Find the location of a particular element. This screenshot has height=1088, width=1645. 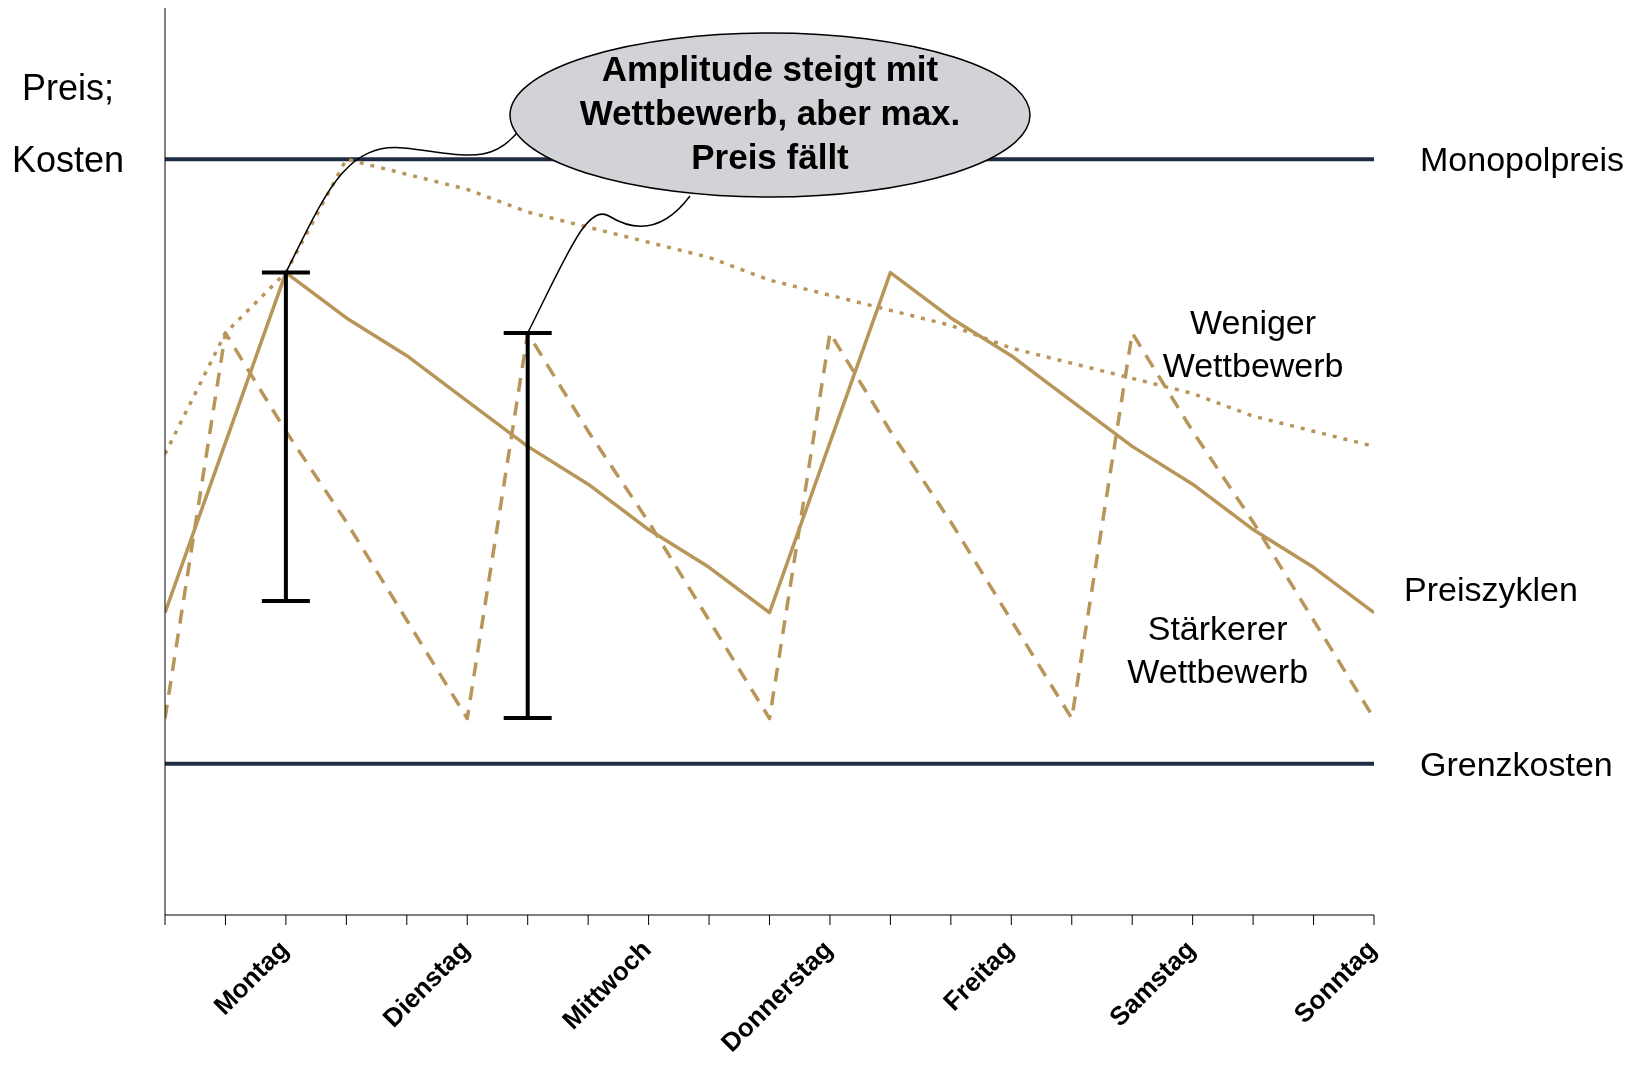

ref-line-label: Monopolpreis is located at coordinates (1522, 159).